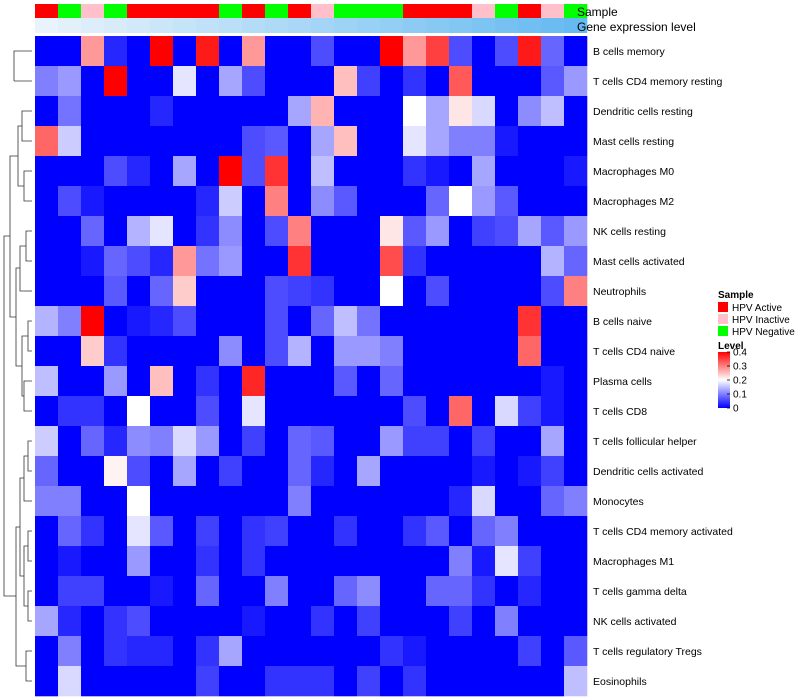  Describe the element at coordinates (736, 295) in the screenshot. I see `legend-sample-title: Sample` at that location.